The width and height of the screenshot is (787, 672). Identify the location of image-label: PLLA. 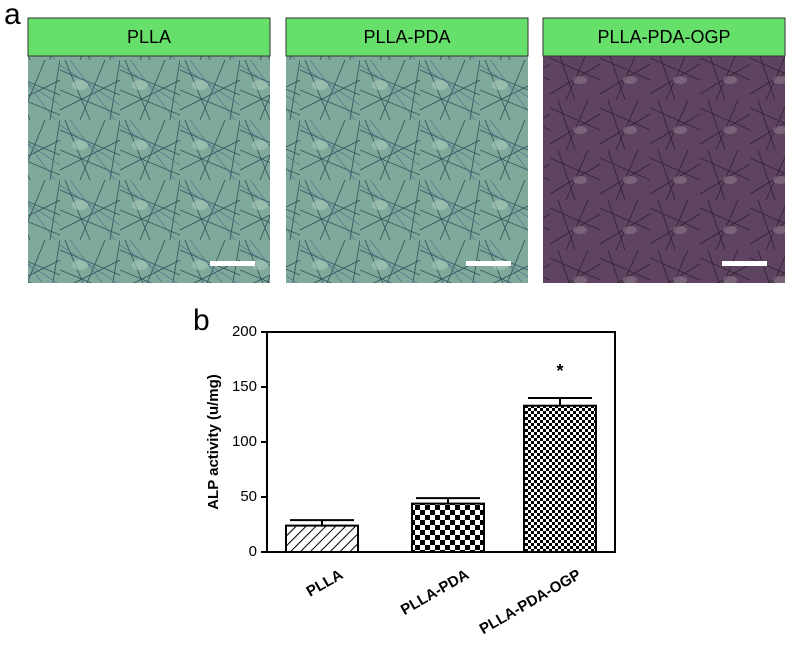
(149, 37).